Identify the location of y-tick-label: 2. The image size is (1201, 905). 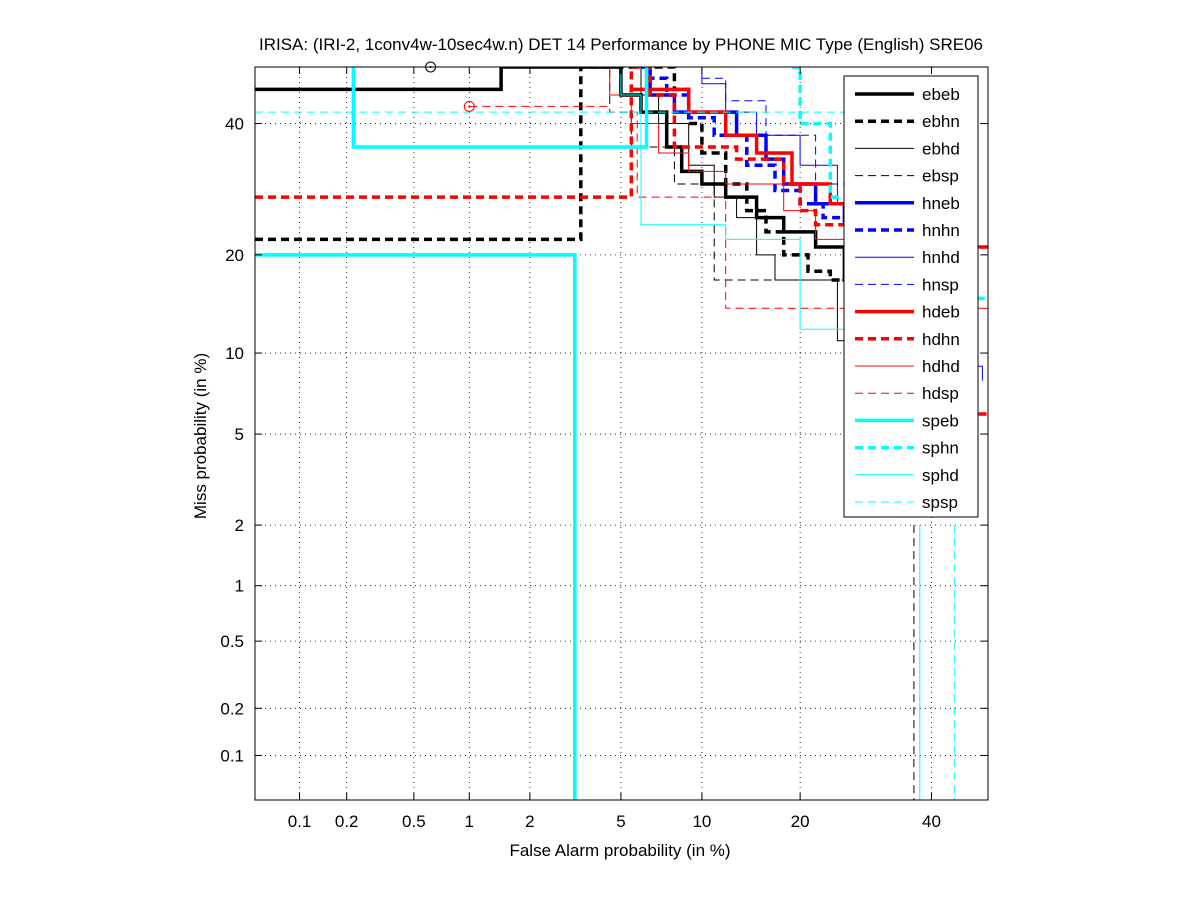
(239, 525).